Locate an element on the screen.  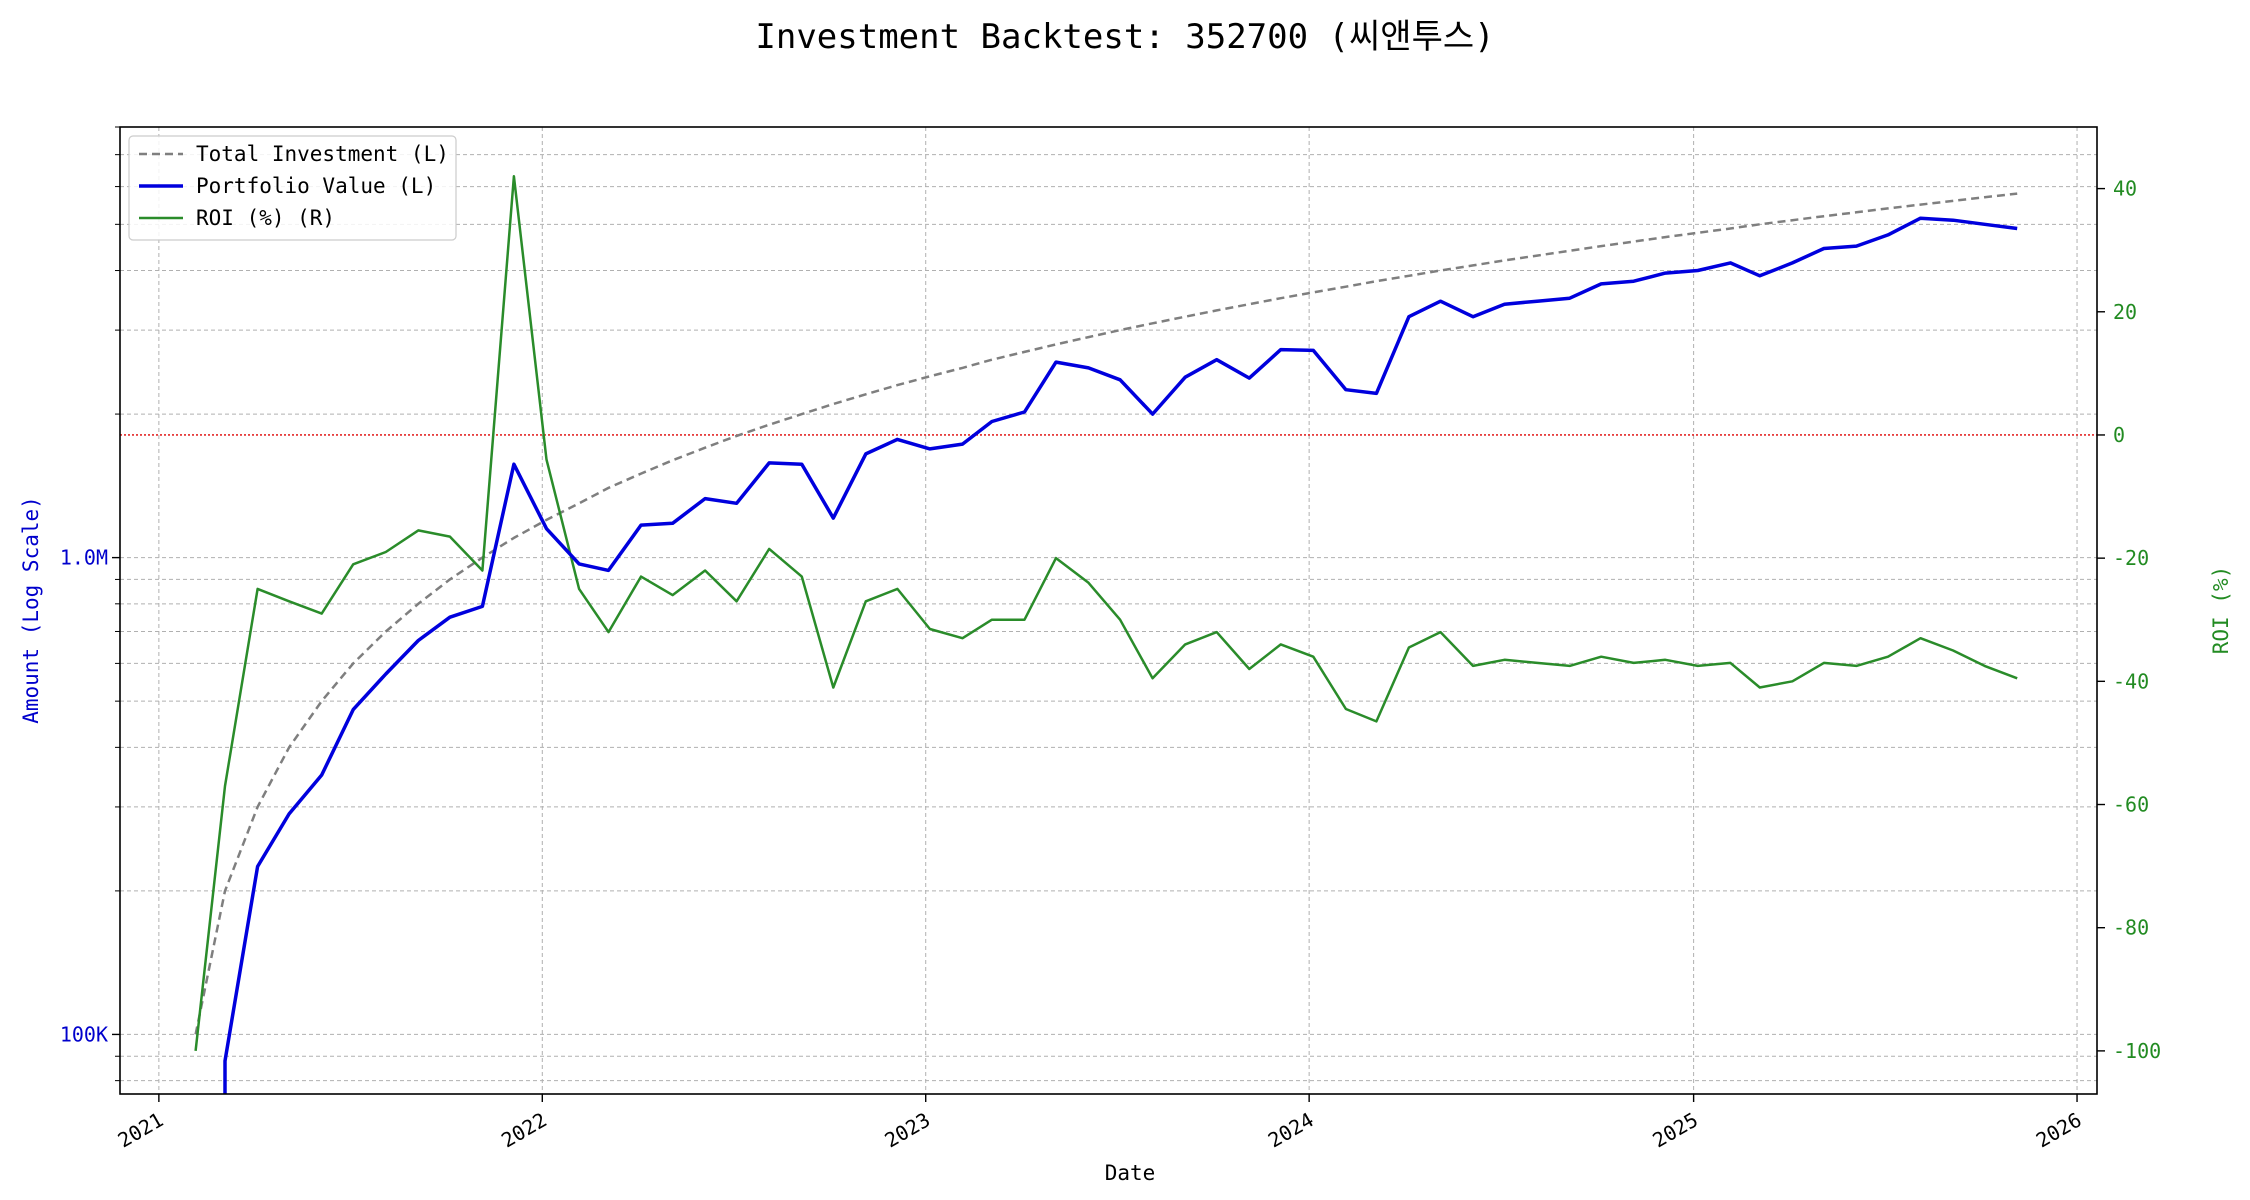
right-y-axis-label: ROI (%) is located at coordinates (2221, 610).